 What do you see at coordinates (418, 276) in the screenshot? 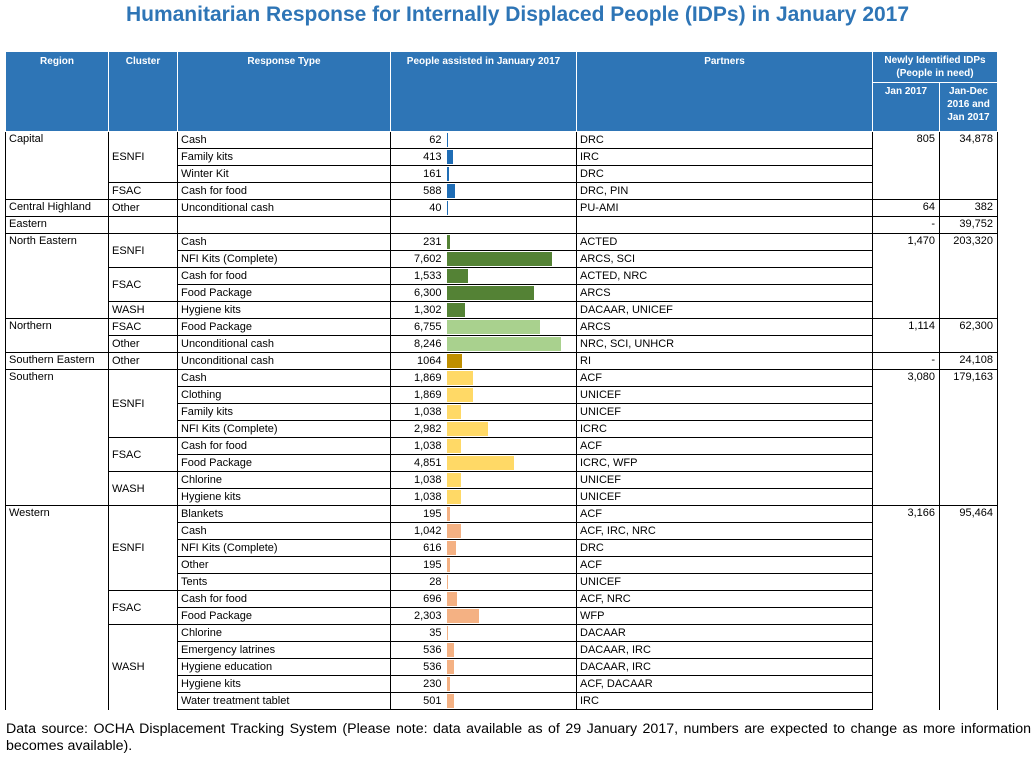
I see `people-assisted: 1,533` at bounding box center [418, 276].